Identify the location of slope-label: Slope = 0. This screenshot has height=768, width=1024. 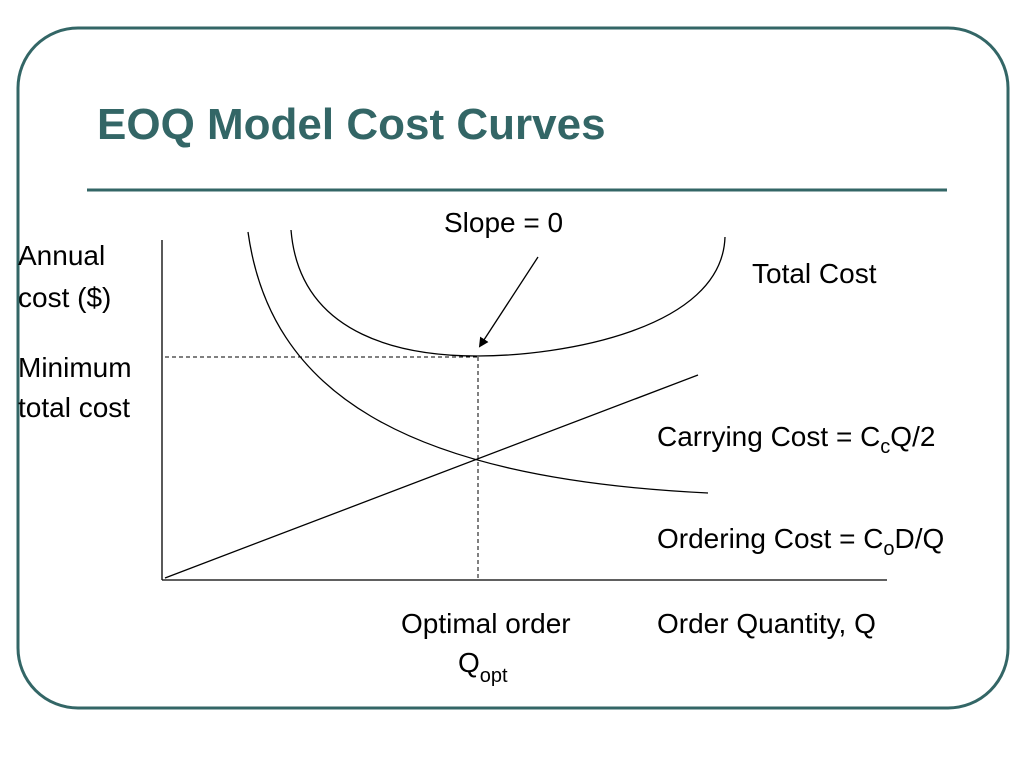
(503, 222).